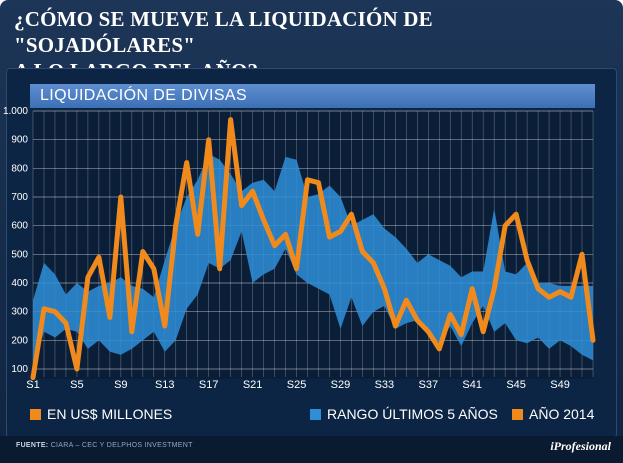 Image resolution: width=623 pixels, height=463 pixels. I want to click on x-tick-label: S25, so click(297, 385).